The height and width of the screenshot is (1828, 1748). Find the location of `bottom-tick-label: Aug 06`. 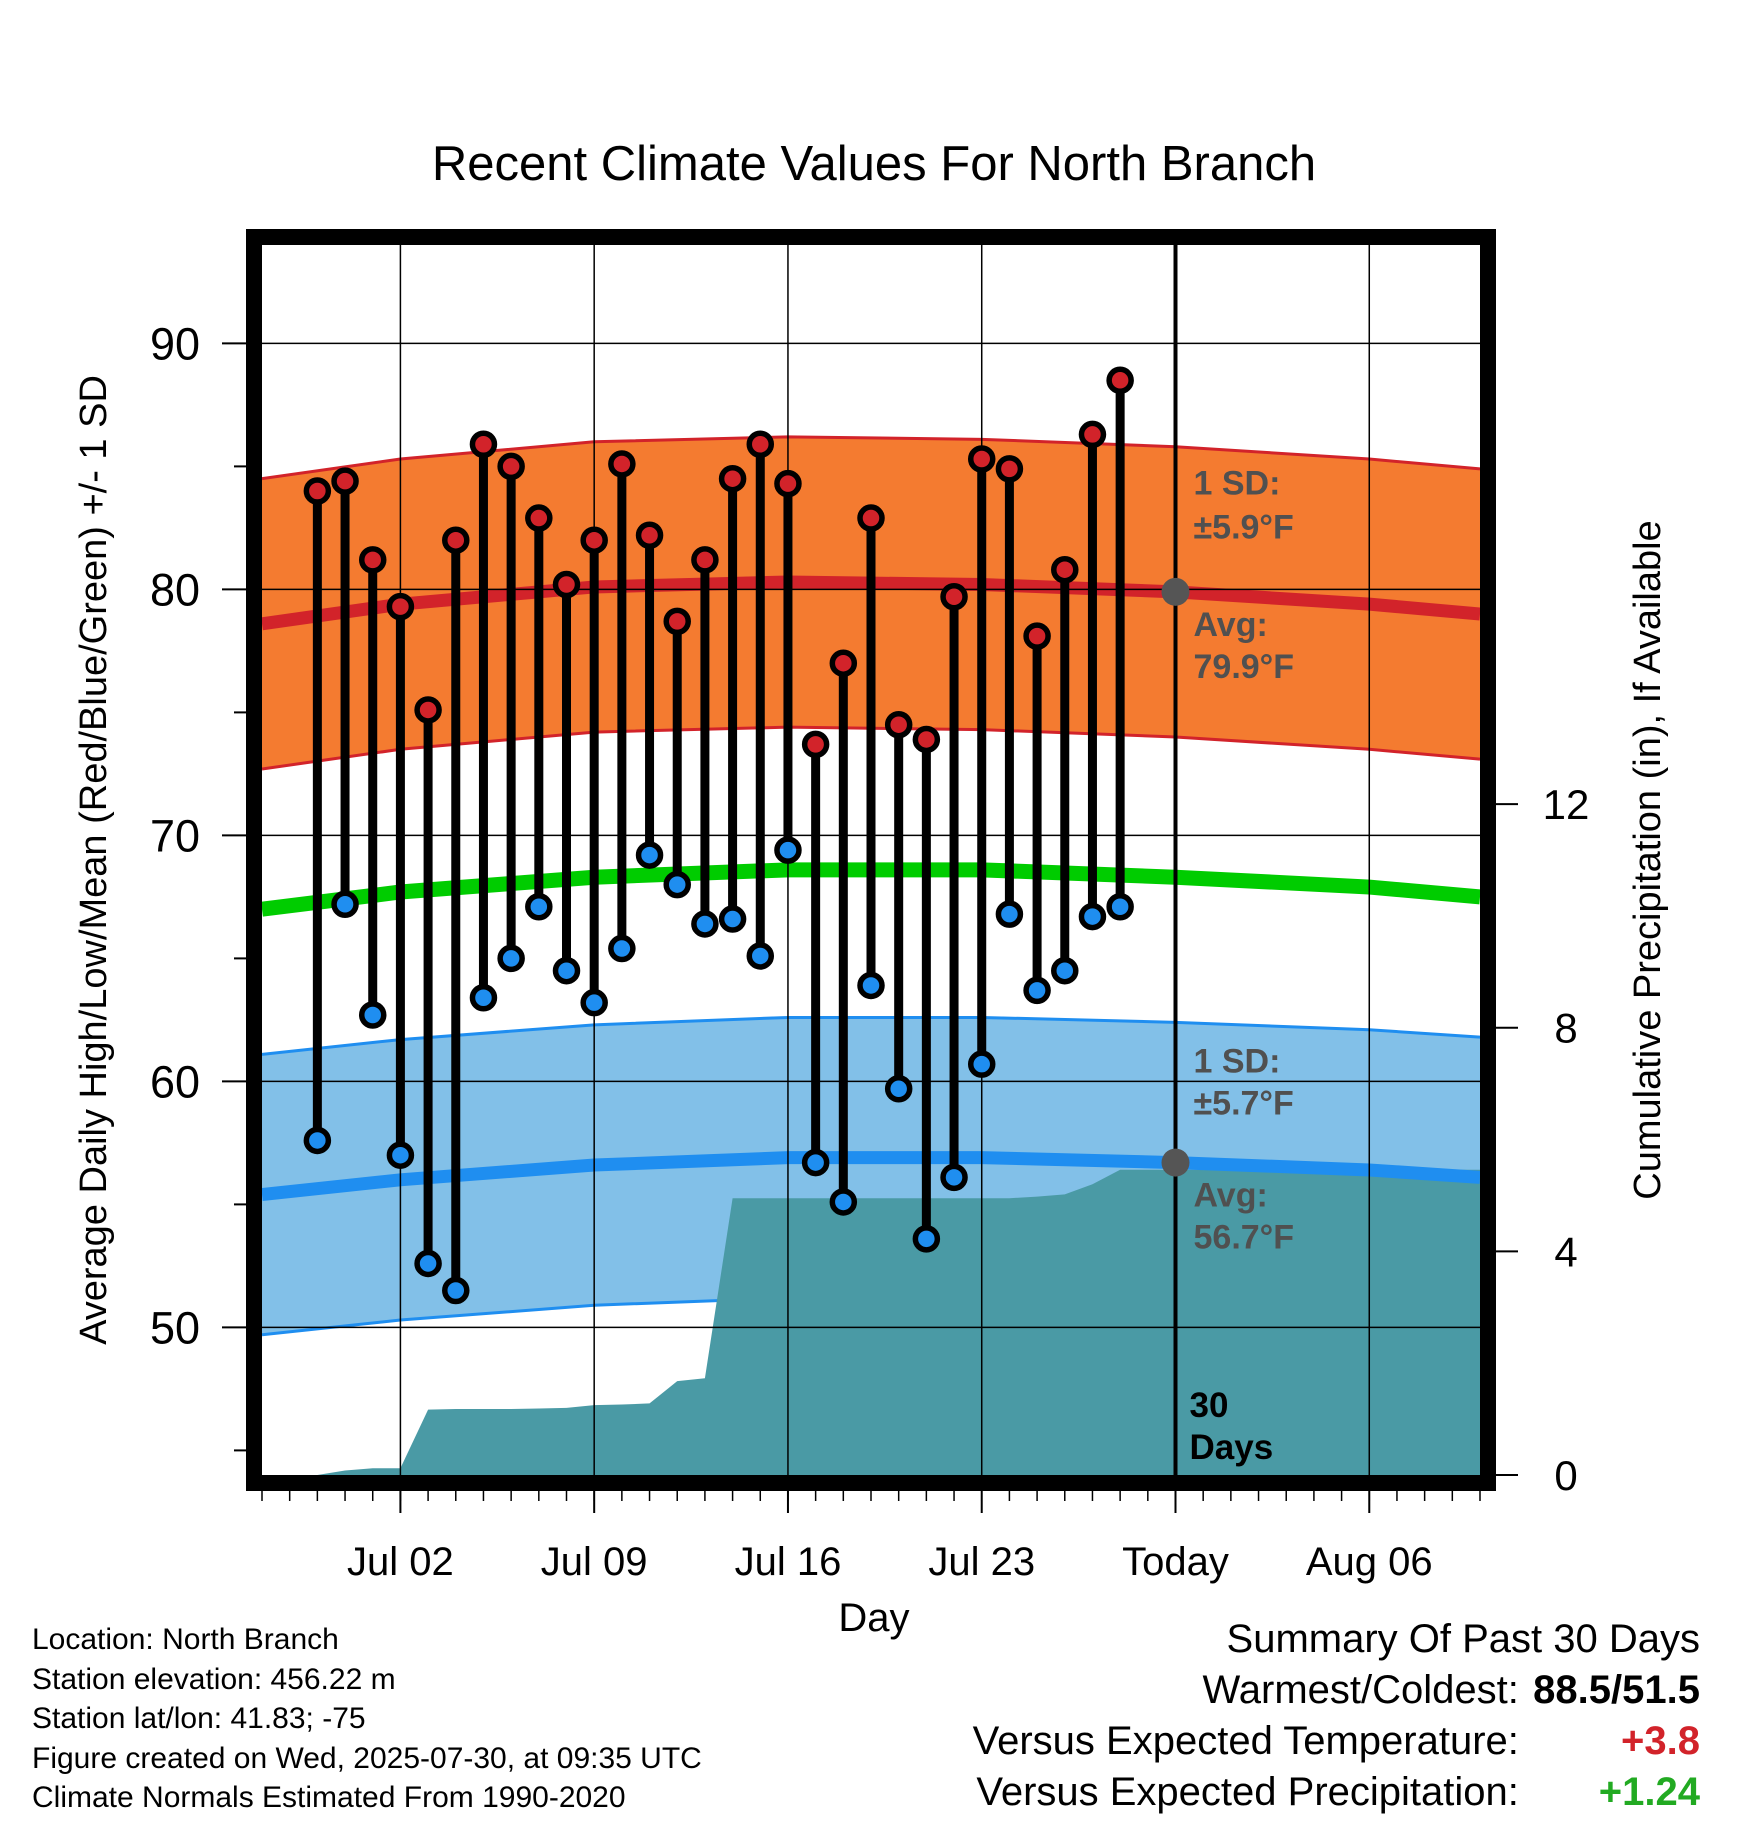

bottom-tick-label: Aug 06 is located at coordinates (1369, 1562).